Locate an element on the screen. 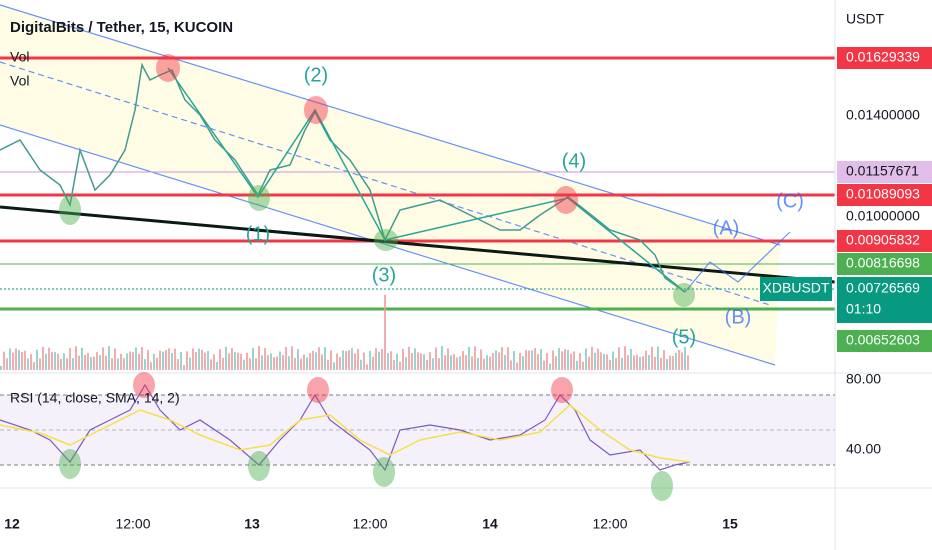 The image size is (932, 550). wave-label: (B) is located at coordinates (738, 317).